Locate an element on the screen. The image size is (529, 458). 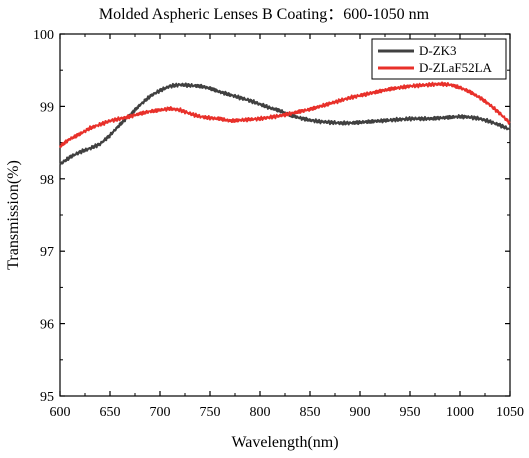
y-tick-label-97: 97 is located at coordinates (47, 252).